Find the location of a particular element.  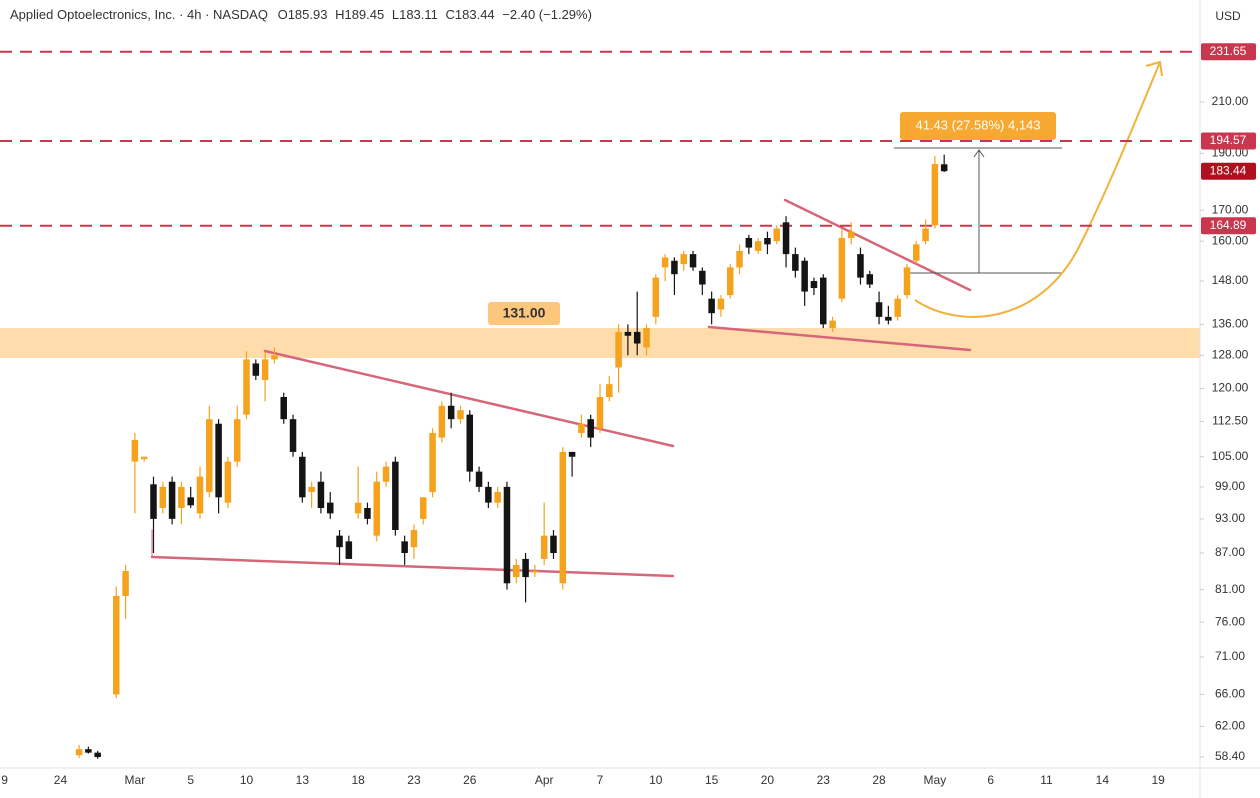

level-label: 231.65 is located at coordinates (1228, 51).